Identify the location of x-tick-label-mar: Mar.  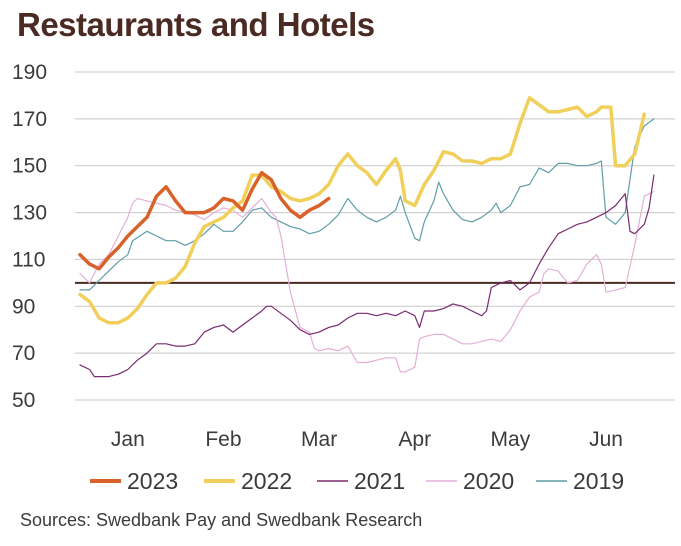
(319, 439).